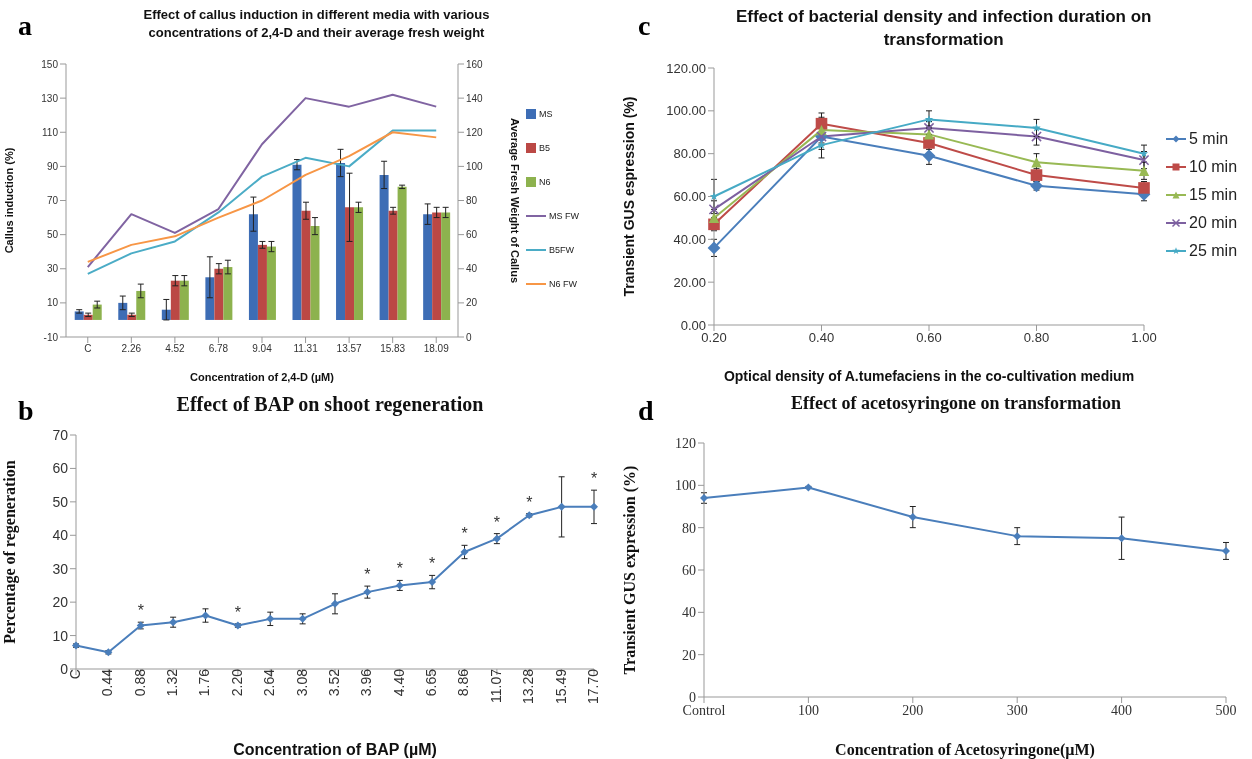 The image size is (1252, 759). I want to click on y2-tick-label: 60, so click(472, 235).